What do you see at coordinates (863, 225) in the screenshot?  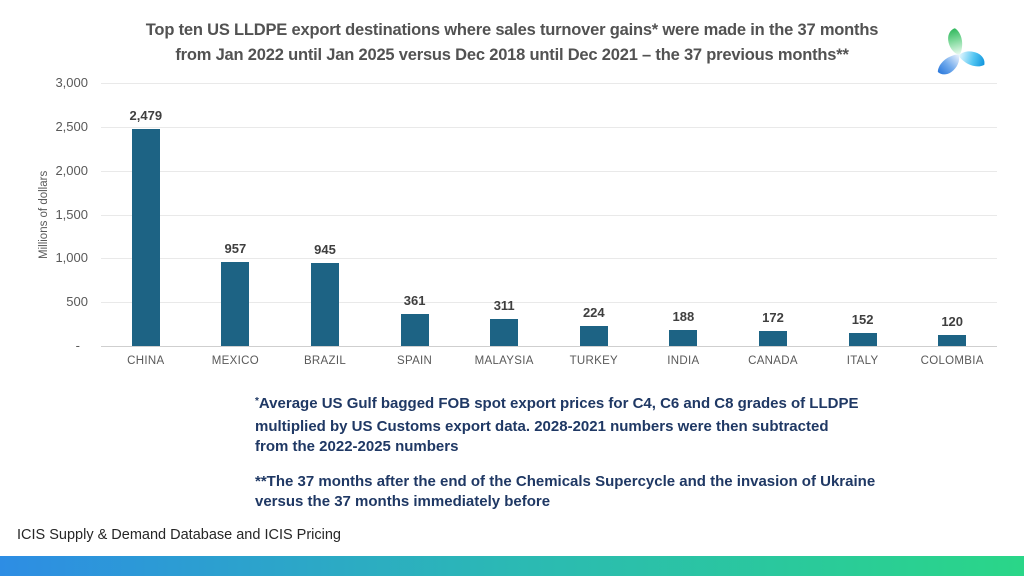 I see `bar-column-italy: 152 ITALY` at bounding box center [863, 225].